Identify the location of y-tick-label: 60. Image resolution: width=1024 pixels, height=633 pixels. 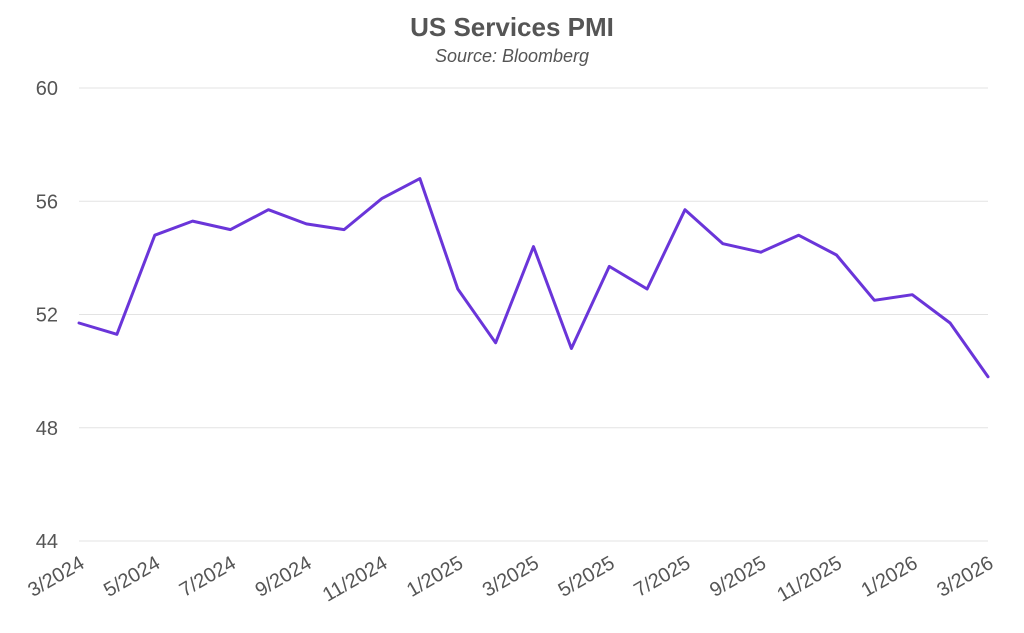
(47, 89).